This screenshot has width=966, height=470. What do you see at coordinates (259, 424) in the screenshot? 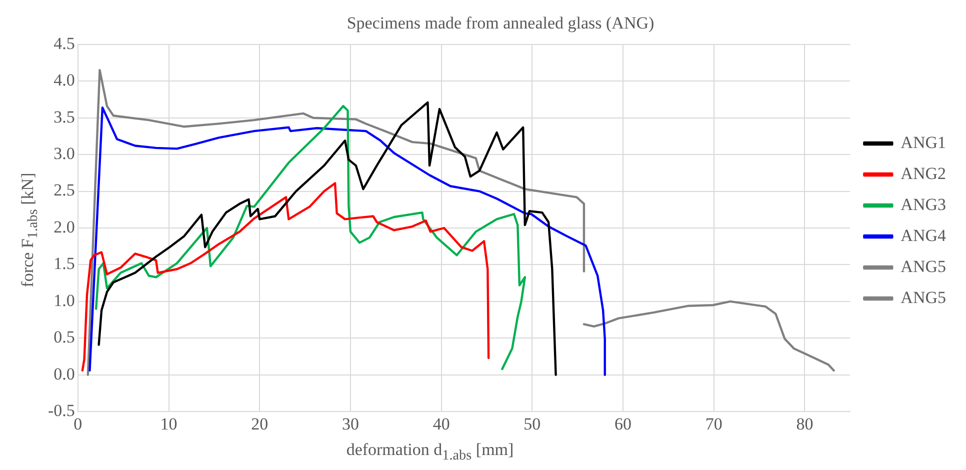
I see `x-tick-label: 20` at bounding box center [259, 424].